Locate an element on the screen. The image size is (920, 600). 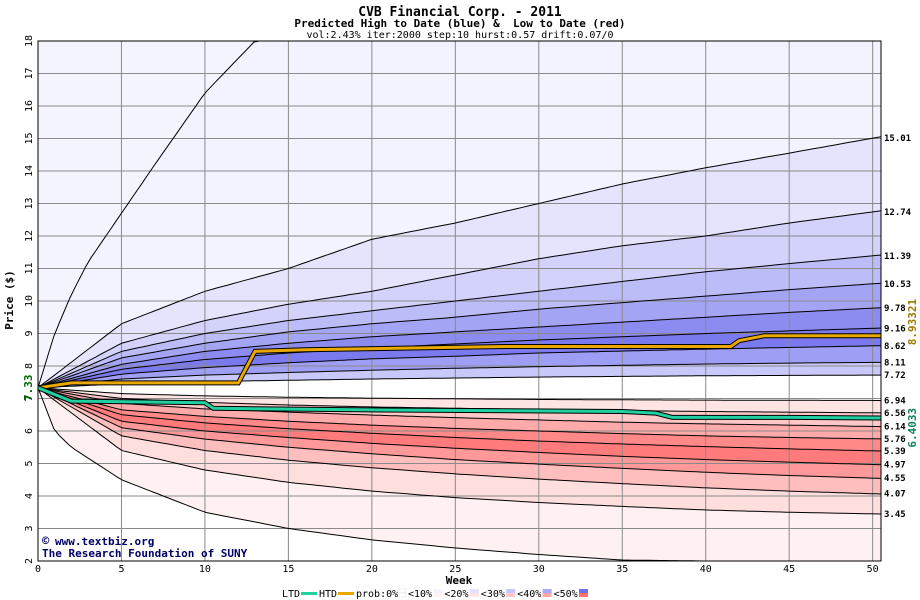
credit-organization: The Research Foundation of SUNY is located at coordinates (145, 553).